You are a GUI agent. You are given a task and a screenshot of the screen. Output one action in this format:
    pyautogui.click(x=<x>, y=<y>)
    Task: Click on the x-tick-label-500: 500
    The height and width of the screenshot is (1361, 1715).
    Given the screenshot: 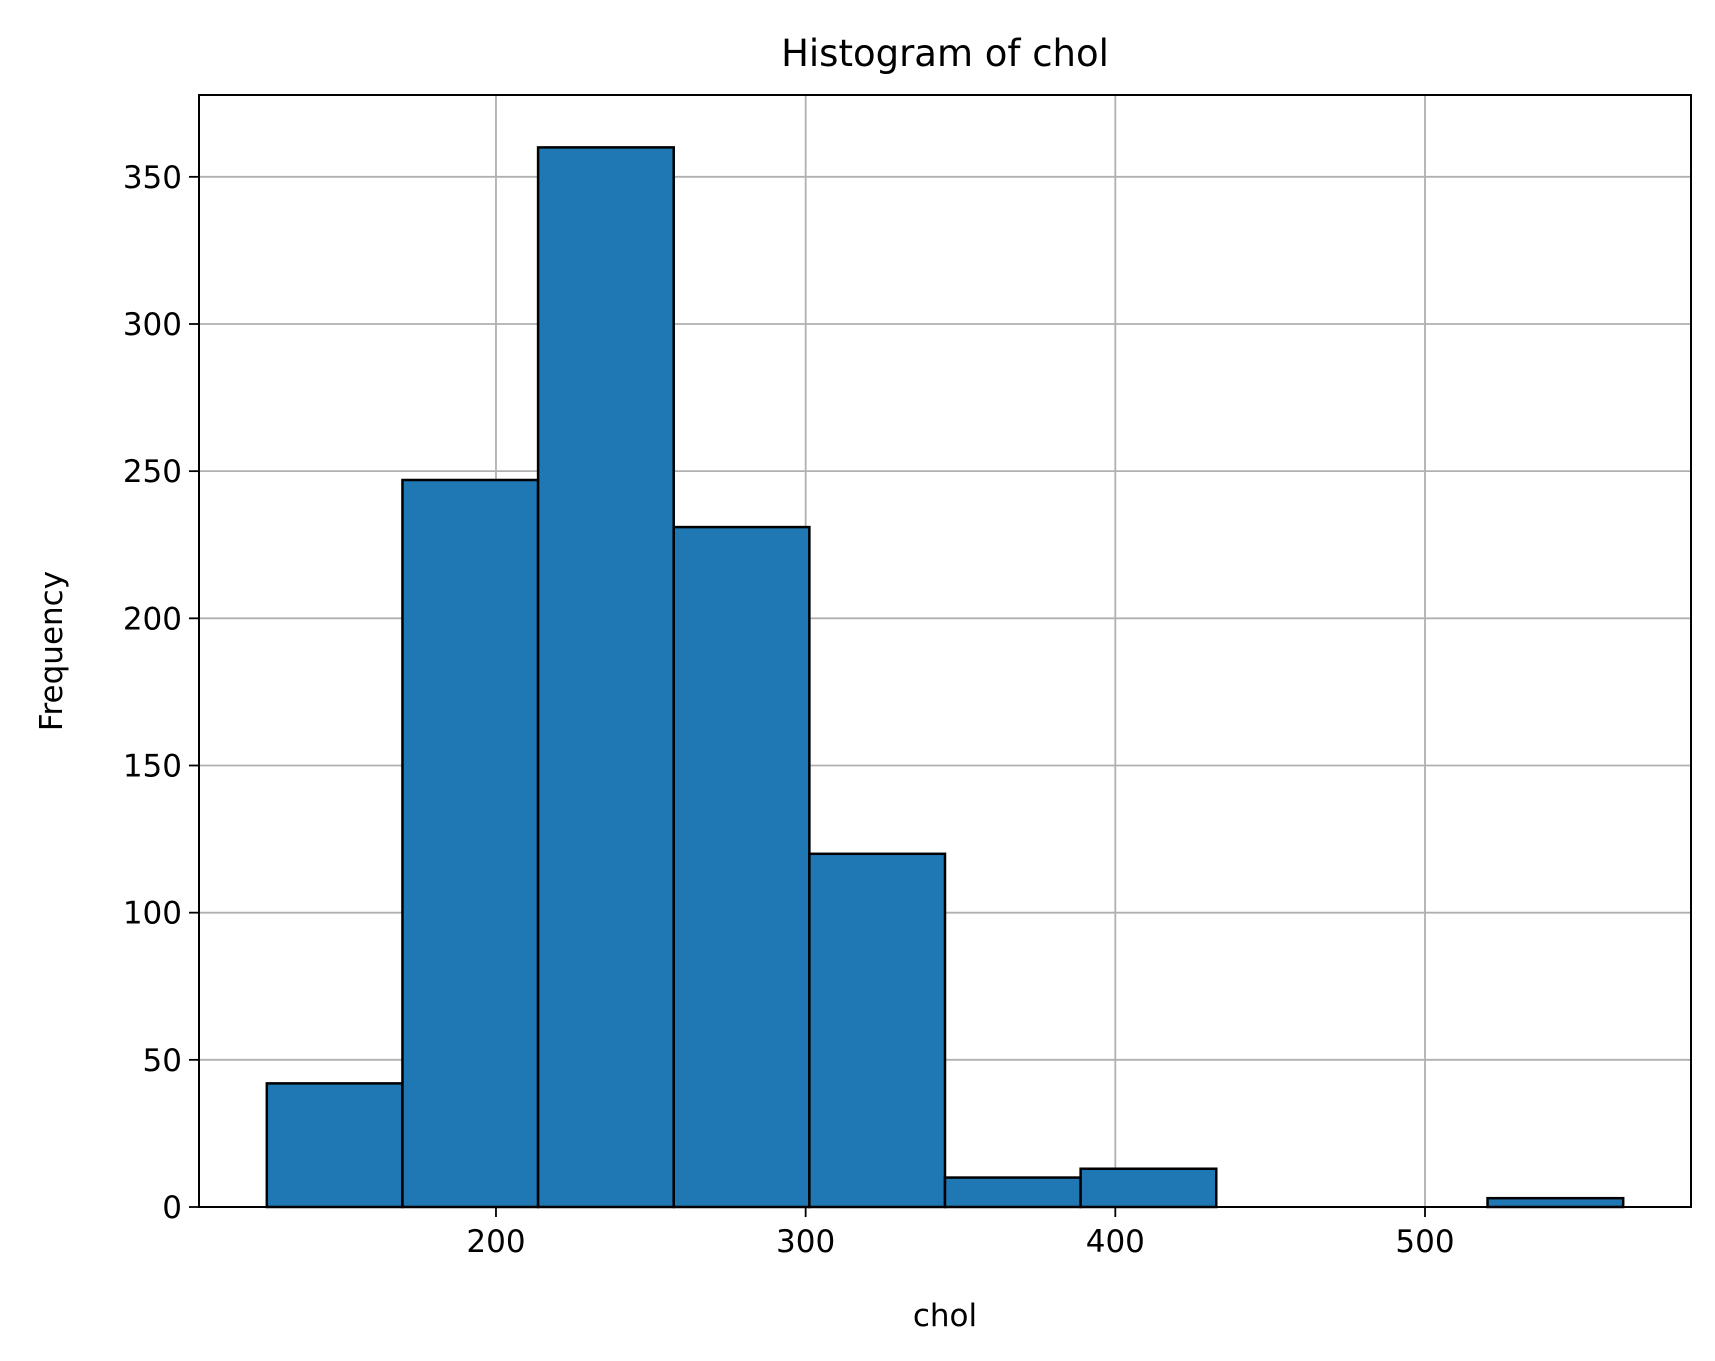 What is the action you would take?
    pyautogui.click(x=1424, y=1242)
    